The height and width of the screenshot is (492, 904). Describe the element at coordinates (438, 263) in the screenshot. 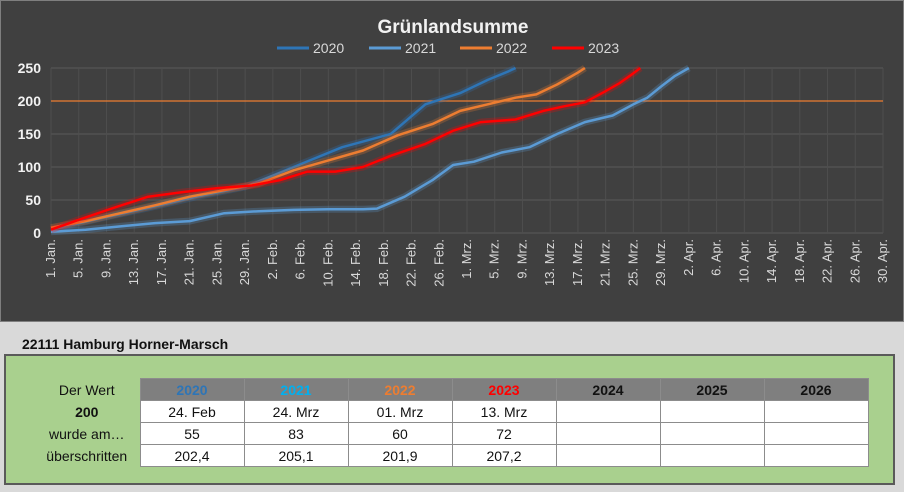

I see `x-tick-label: 26. Feb.` at that location.